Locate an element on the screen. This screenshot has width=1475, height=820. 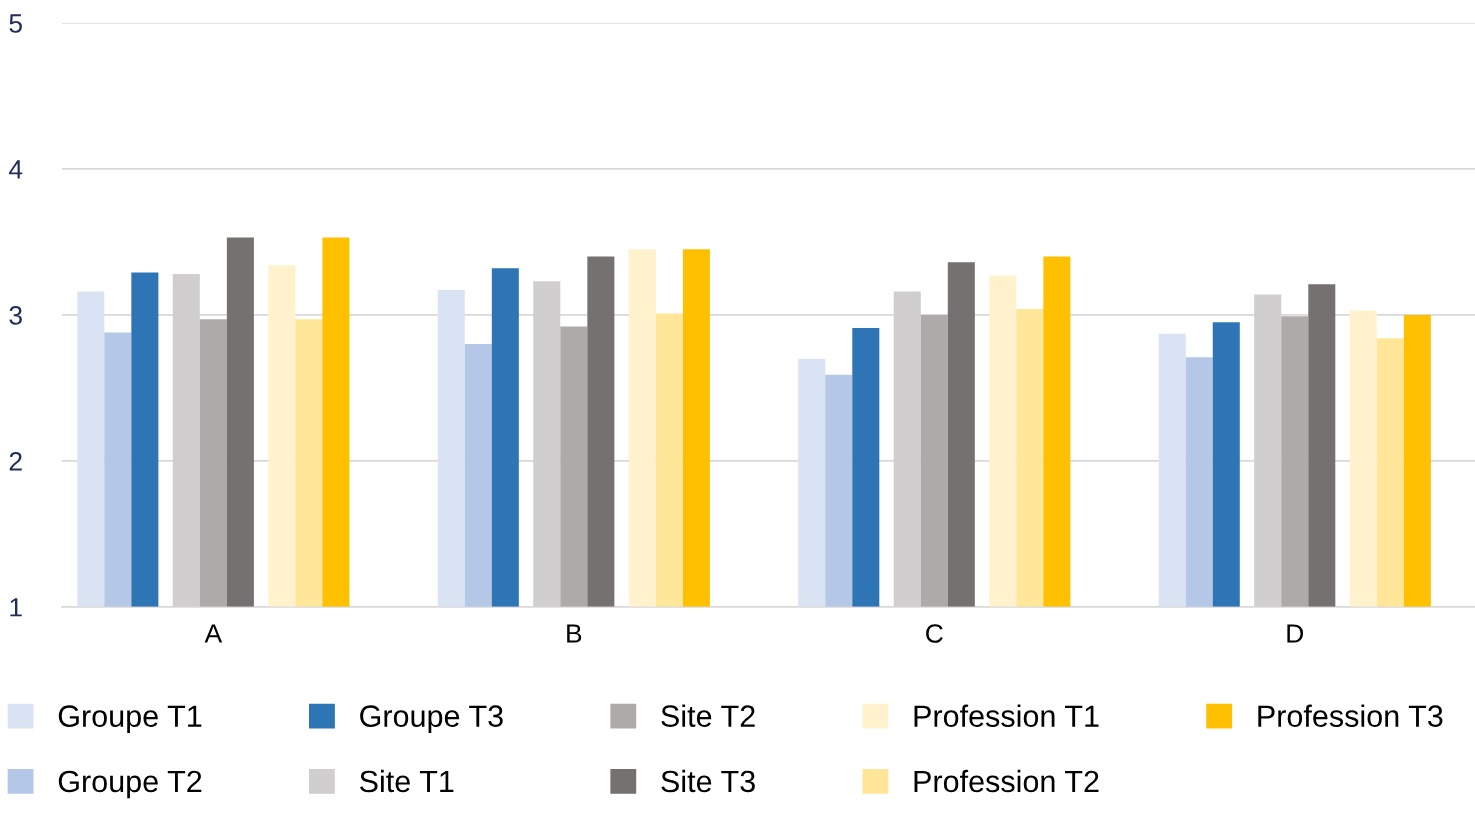
y-tick-label: 4 is located at coordinates (15, 169).